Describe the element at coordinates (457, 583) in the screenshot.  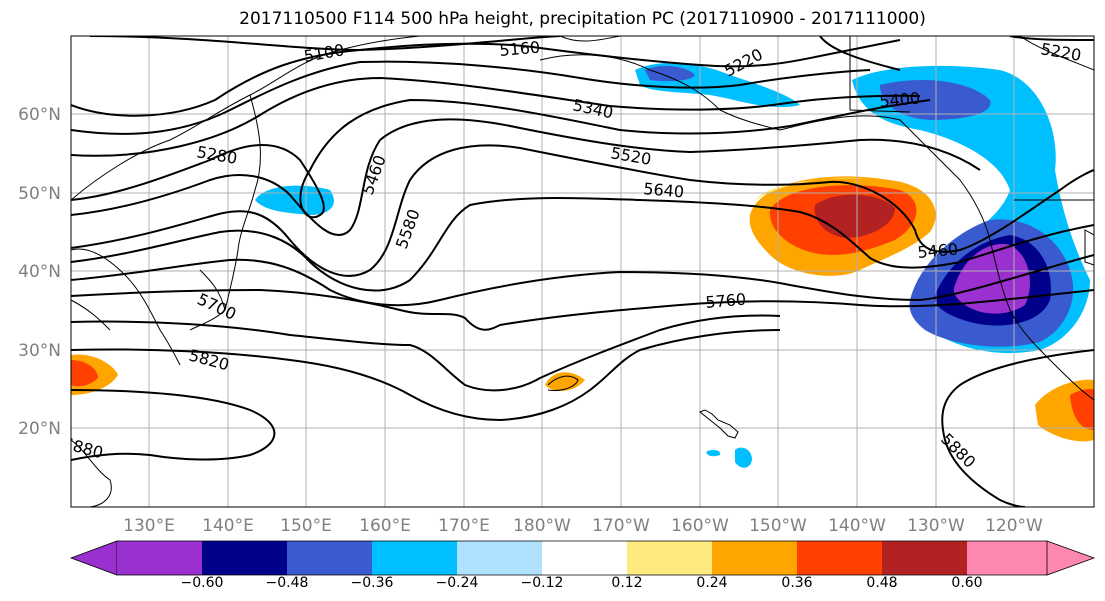
I see `colorbar-tick-label: −0.24` at that location.